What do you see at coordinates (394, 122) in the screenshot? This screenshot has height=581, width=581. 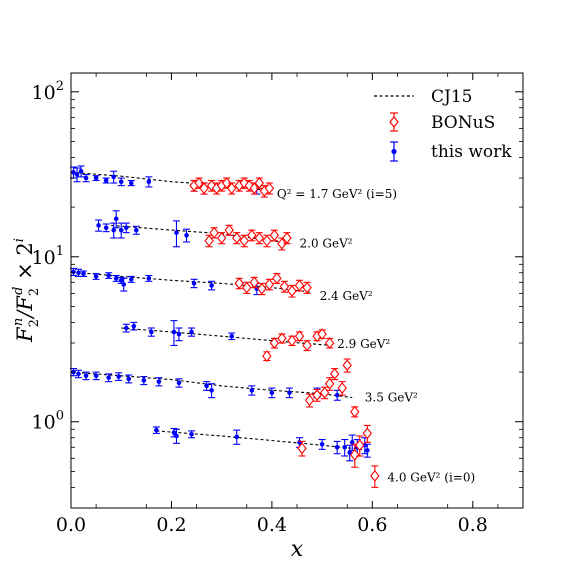 I see `legend-bonus-marker` at bounding box center [394, 122].